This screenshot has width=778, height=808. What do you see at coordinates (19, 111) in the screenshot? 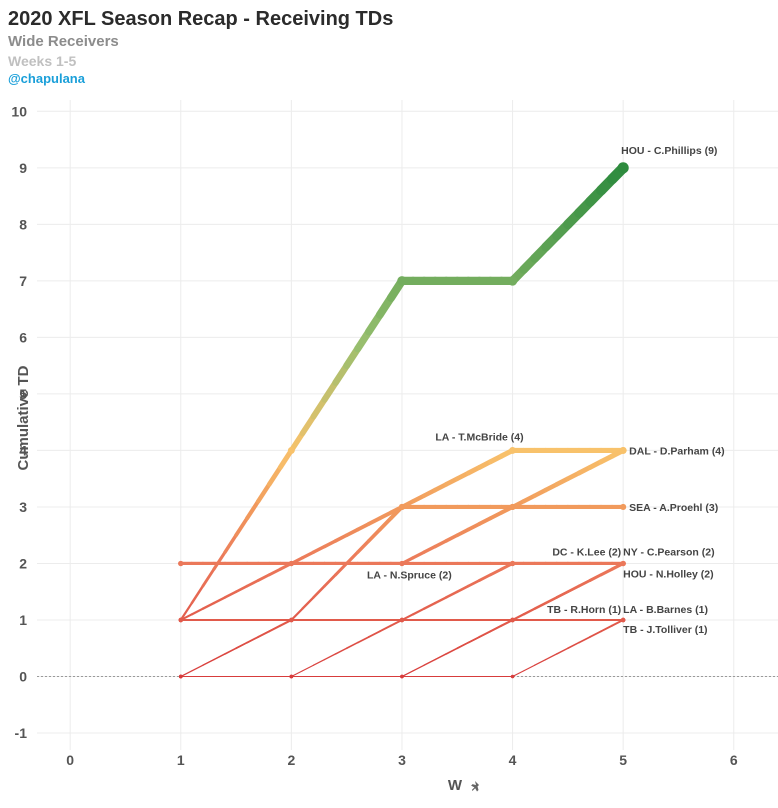
I see `y-tick-label: 10` at bounding box center [19, 111].